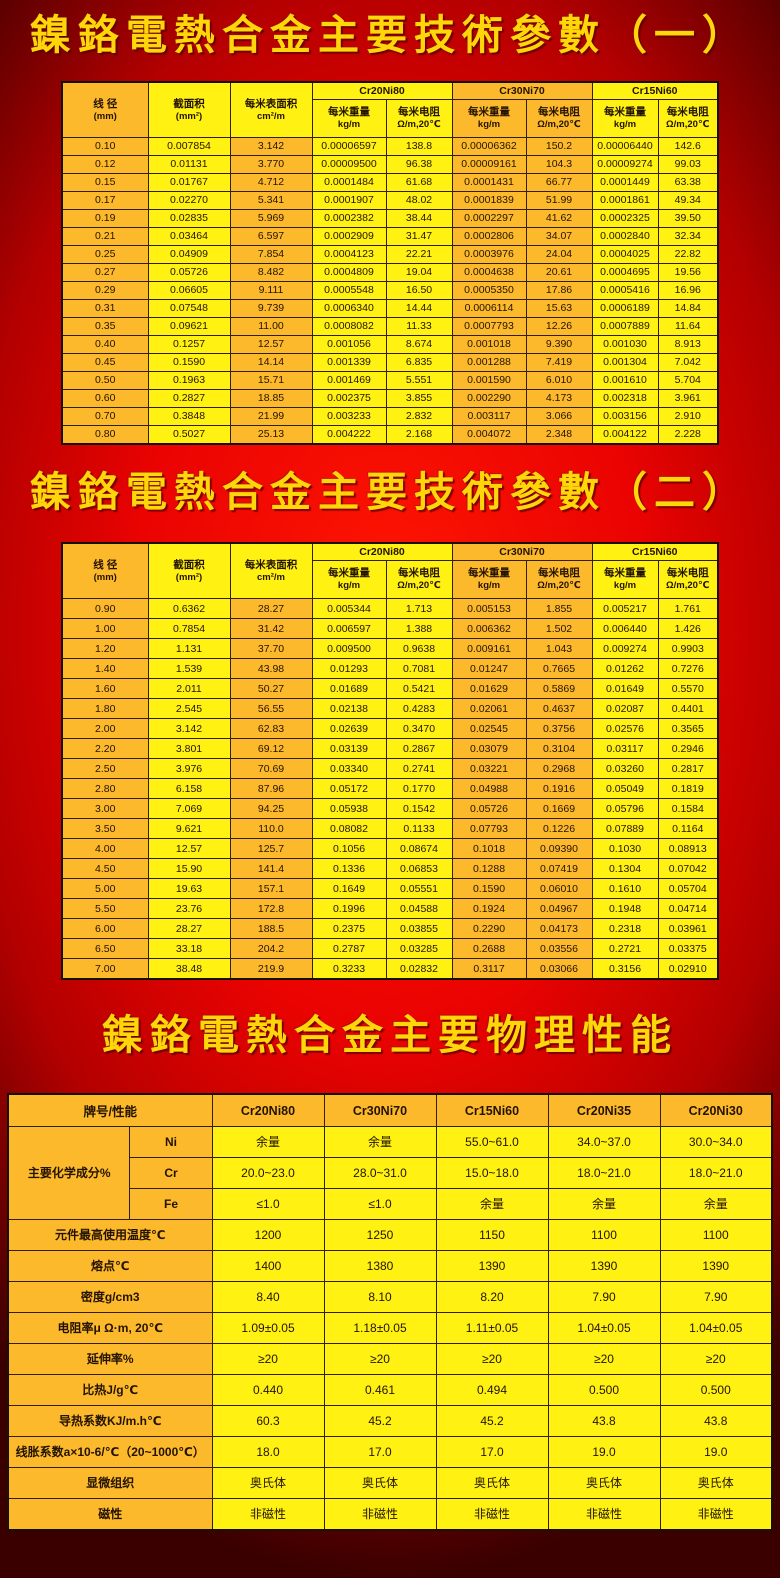 This screenshot has height=1578, width=780. Describe the element at coordinates (105, 829) in the screenshot. I see `table-cell: 3.50` at that location.